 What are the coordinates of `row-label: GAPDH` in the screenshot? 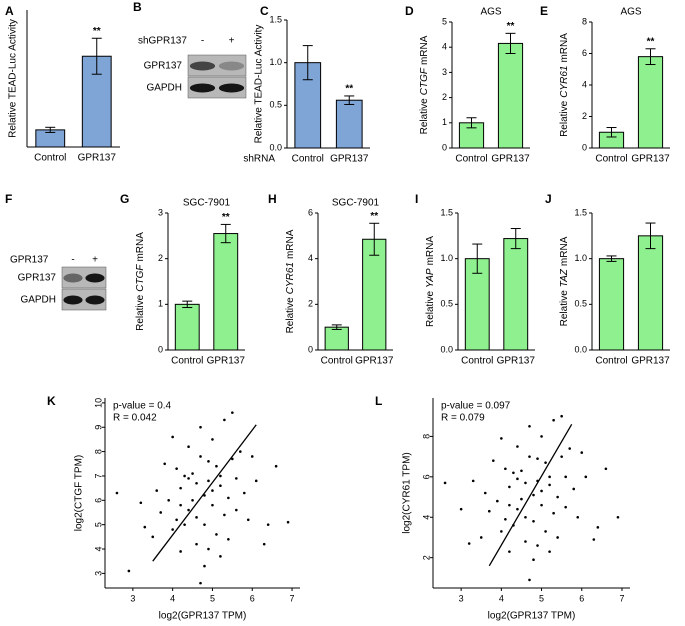 It's located at (38, 300).